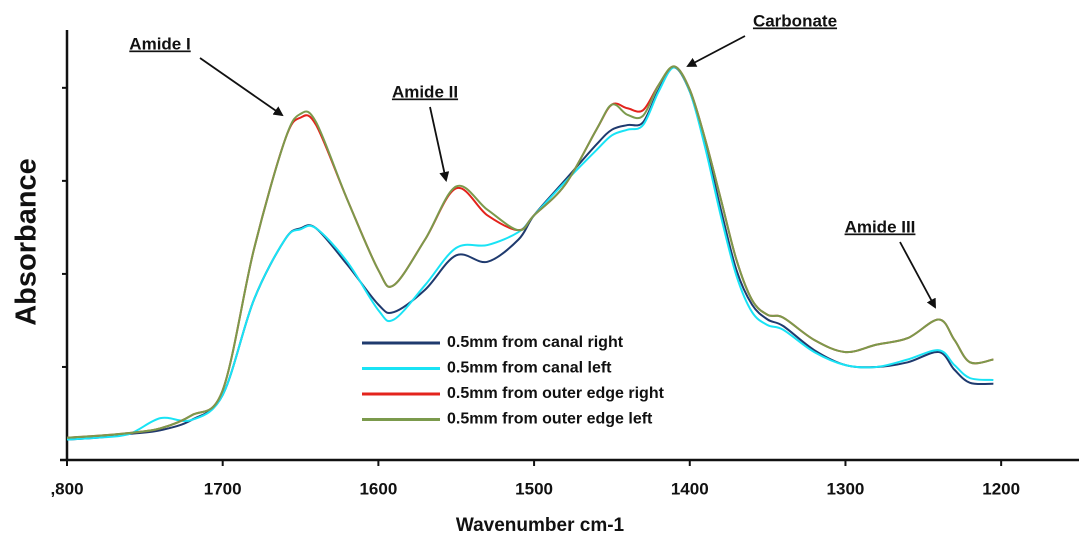 The width and height of the screenshot is (1079, 543). What do you see at coordinates (1001, 488) in the screenshot?
I see `x-tick-label: 1200` at bounding box center [1001, 488].